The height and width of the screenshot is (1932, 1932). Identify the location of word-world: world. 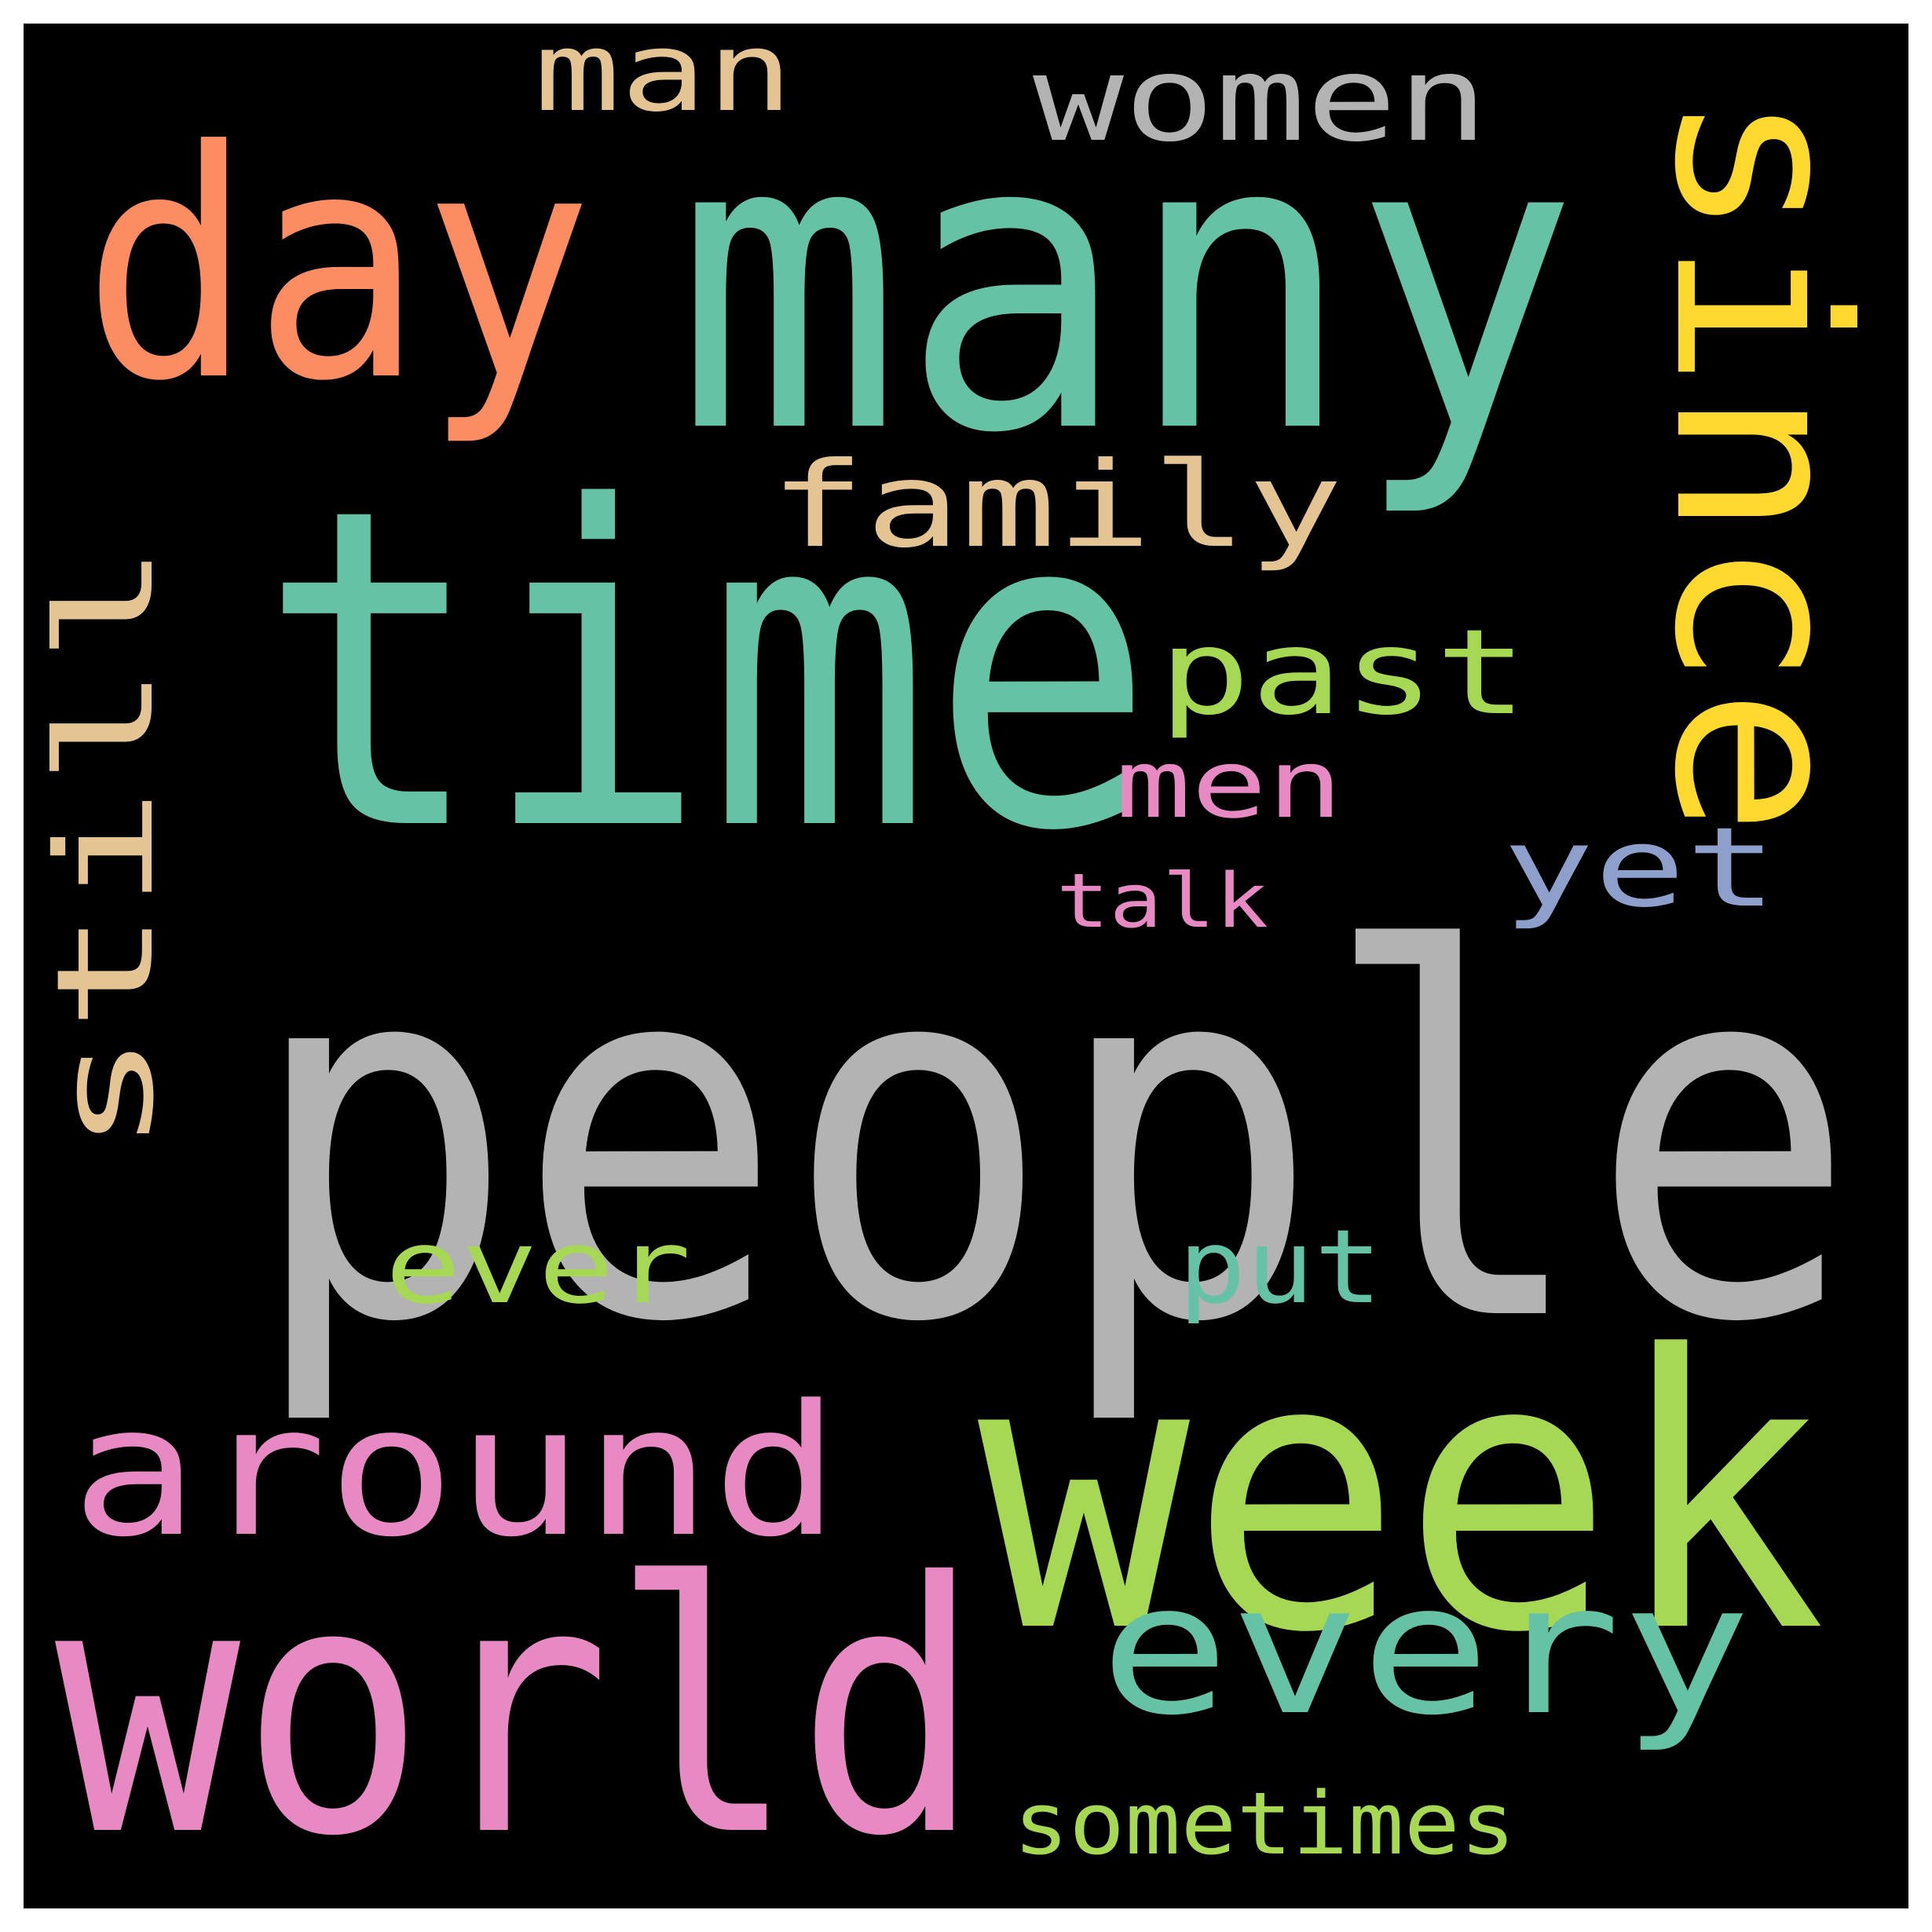
(518, 1709).